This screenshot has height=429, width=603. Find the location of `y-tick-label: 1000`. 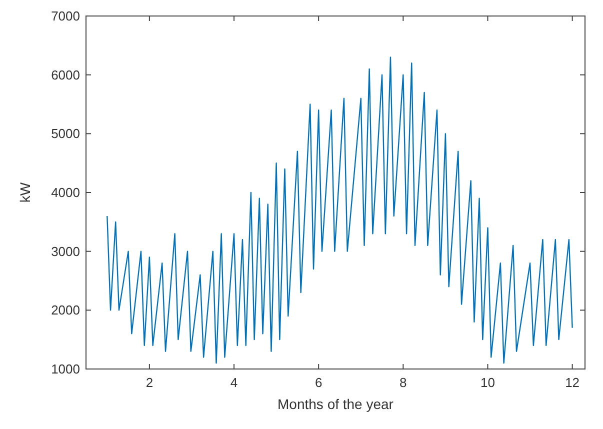

y-tick-label: 1000 is located at coordinates (65, 369).